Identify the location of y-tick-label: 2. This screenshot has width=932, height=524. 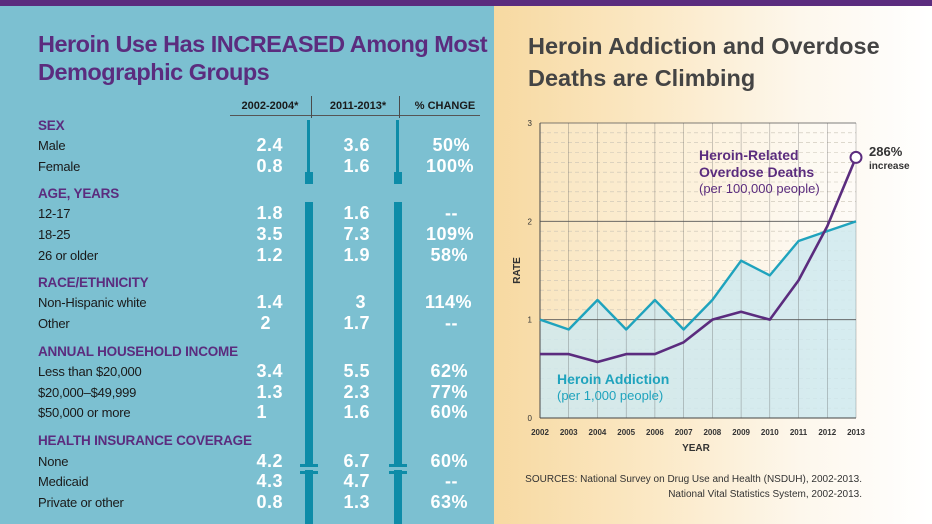
(530, 221).